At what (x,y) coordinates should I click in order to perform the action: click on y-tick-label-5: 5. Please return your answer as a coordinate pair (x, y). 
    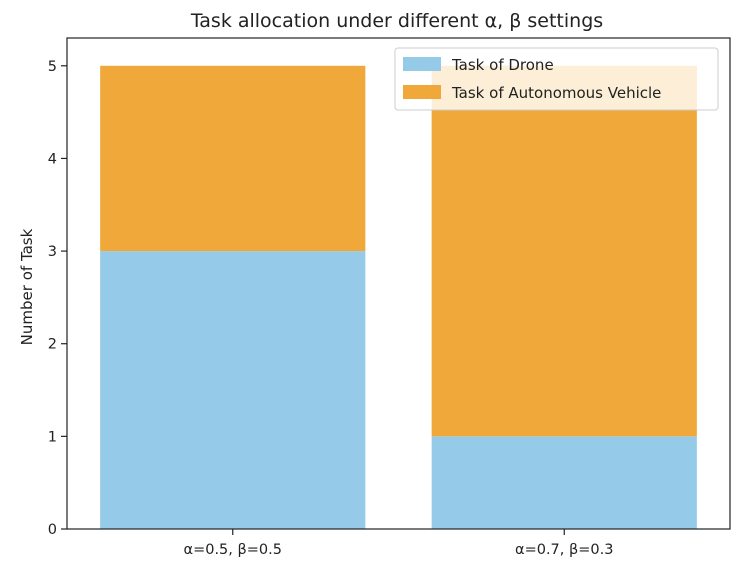
    Looking at the image, I should click on (52, 67).